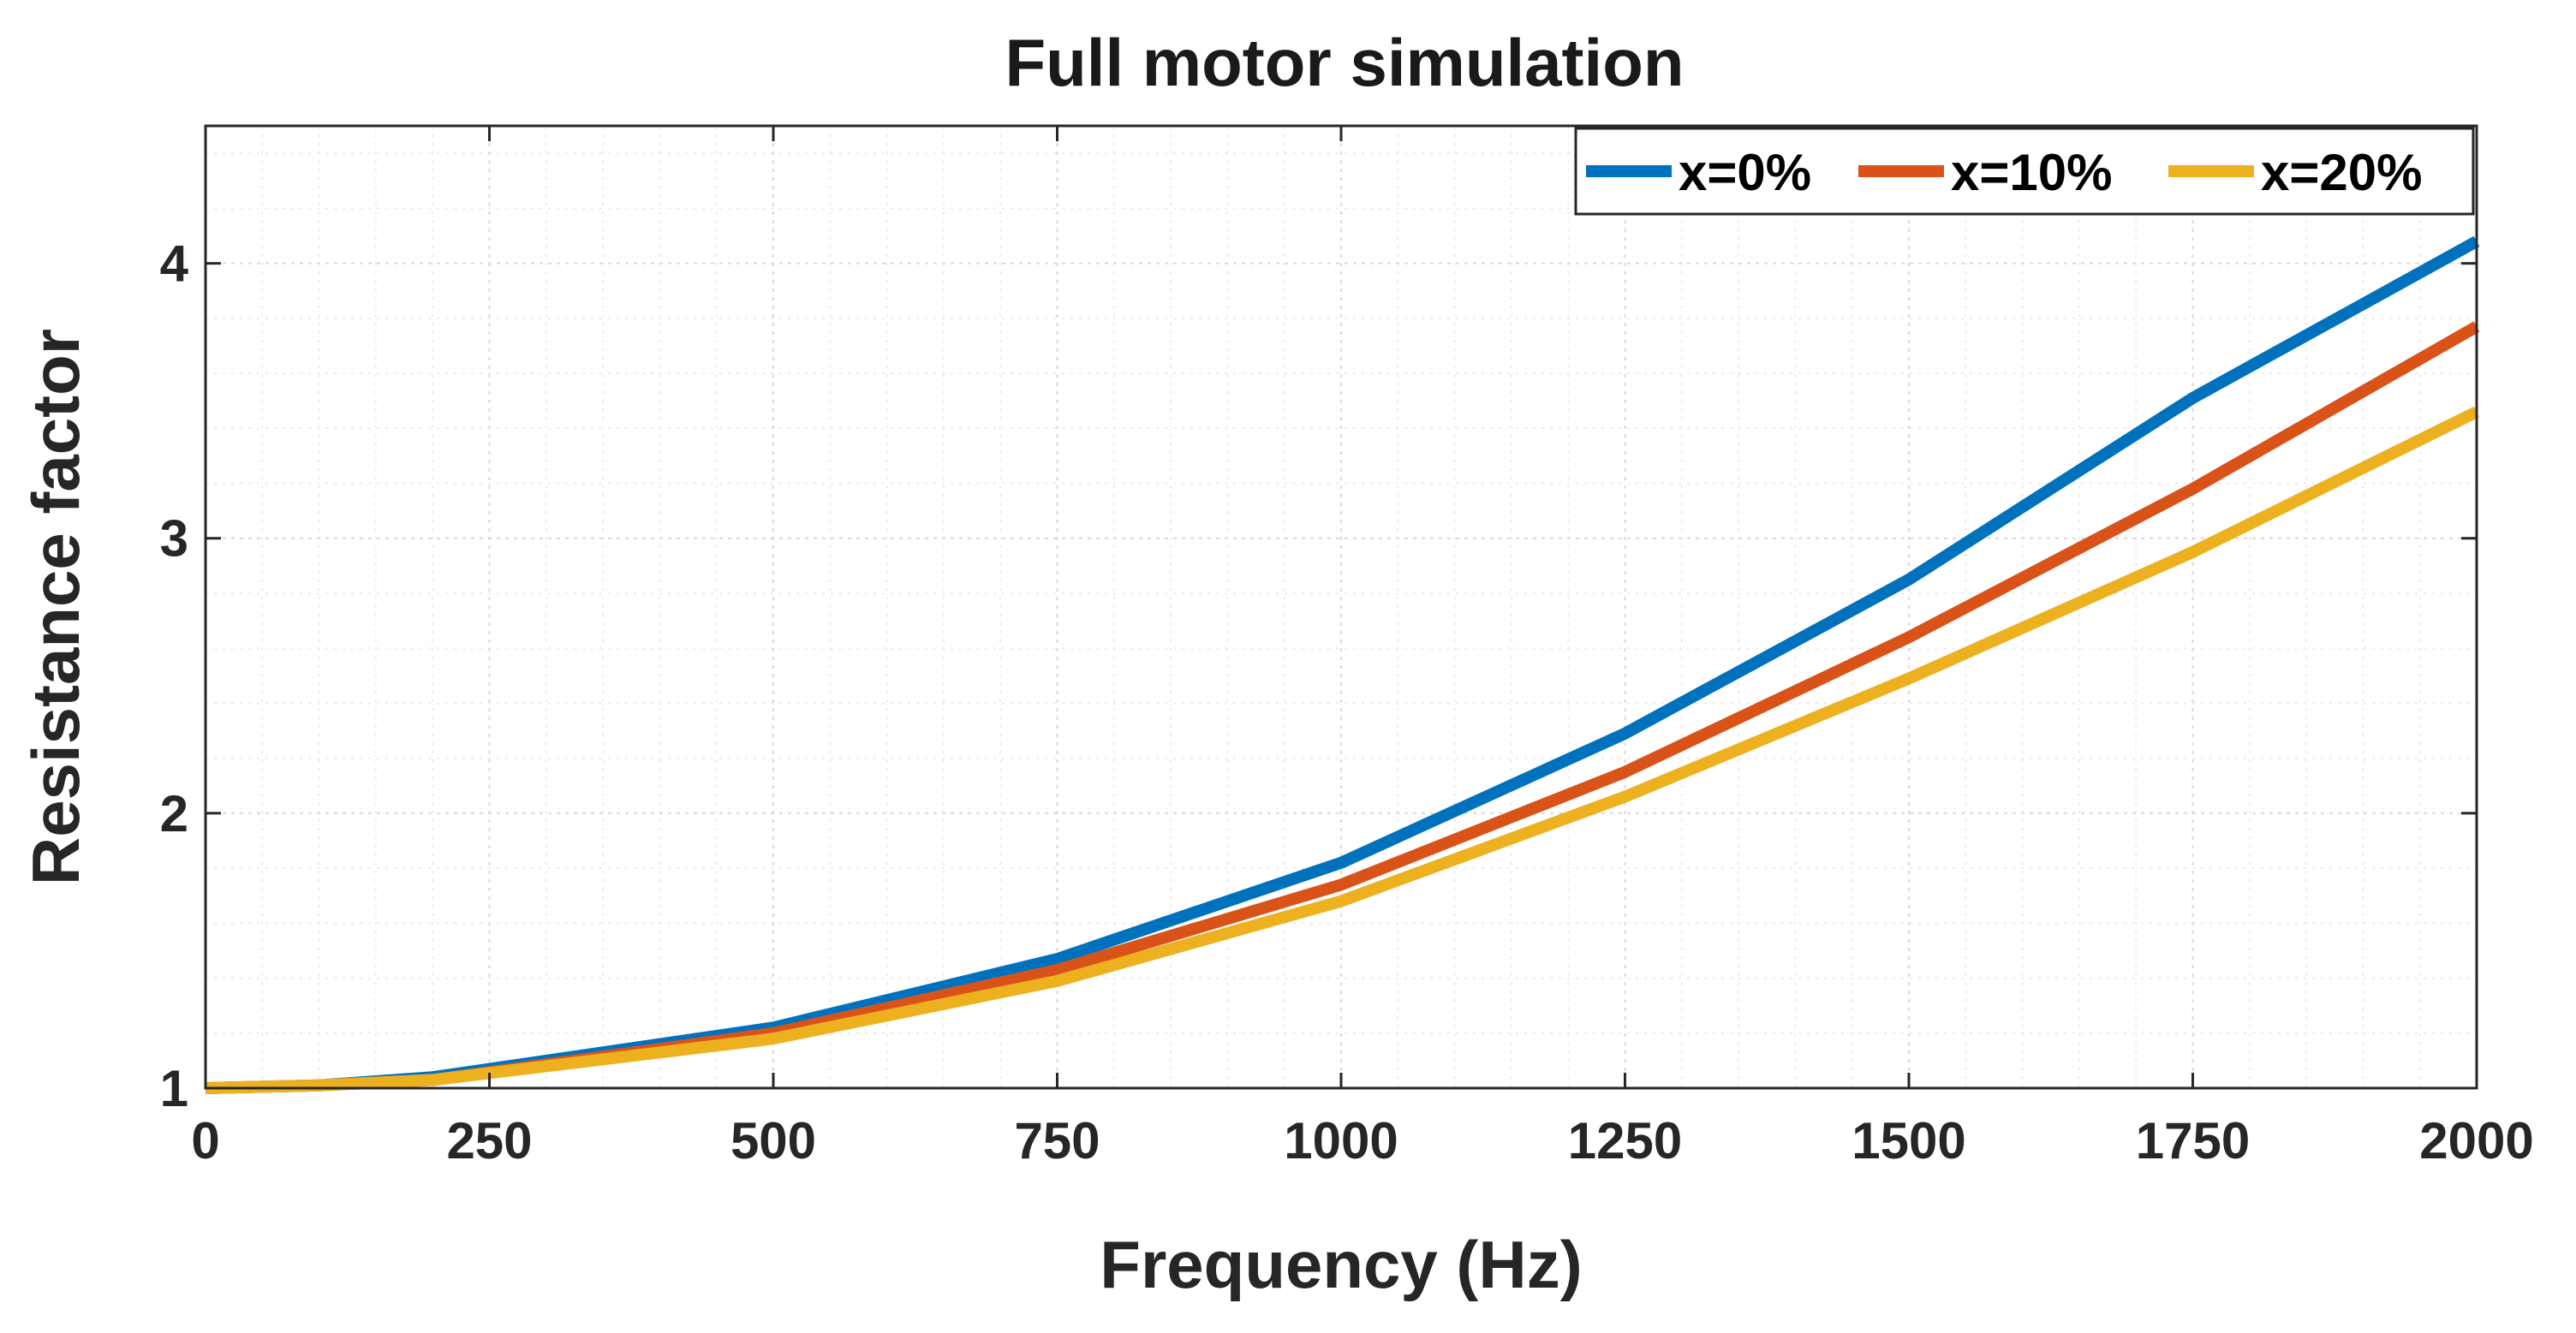 This screenshot has height=1333, width=2576. I want to click on x-tick-label: 1000, so click(1341, 1140).